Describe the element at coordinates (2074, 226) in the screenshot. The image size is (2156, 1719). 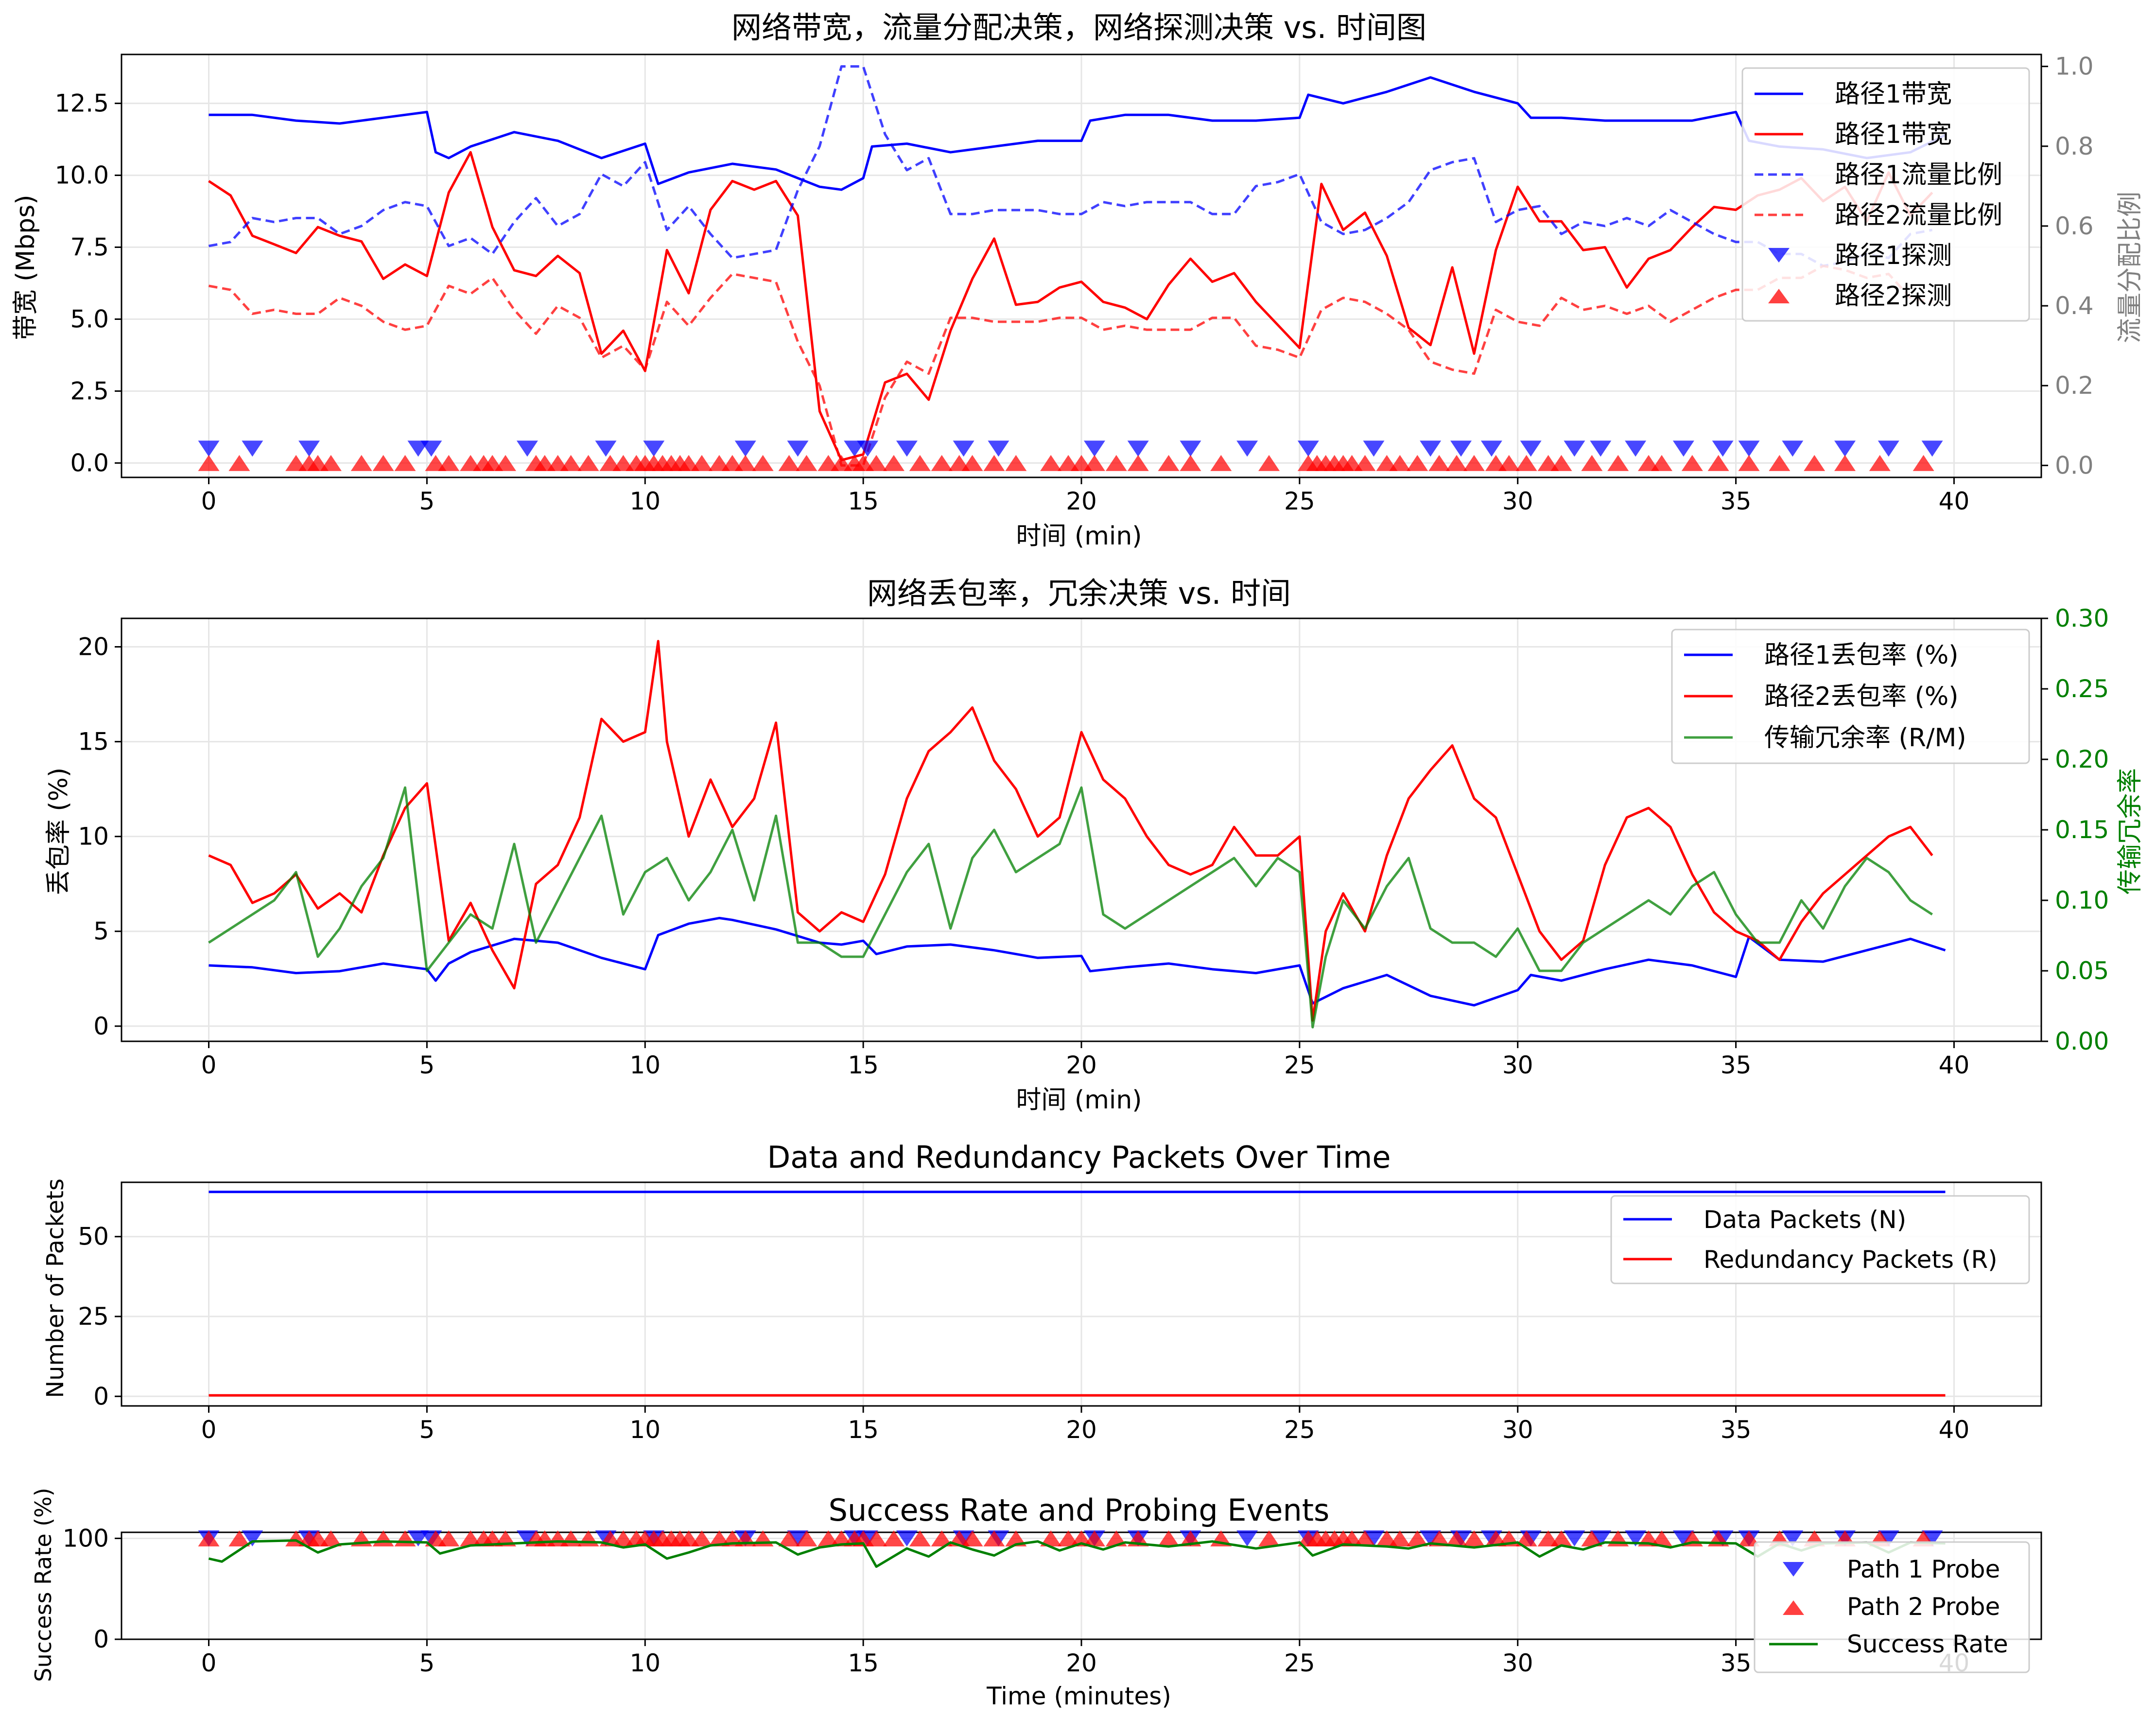
I see `y2-tick-label: 0.6` at that location.